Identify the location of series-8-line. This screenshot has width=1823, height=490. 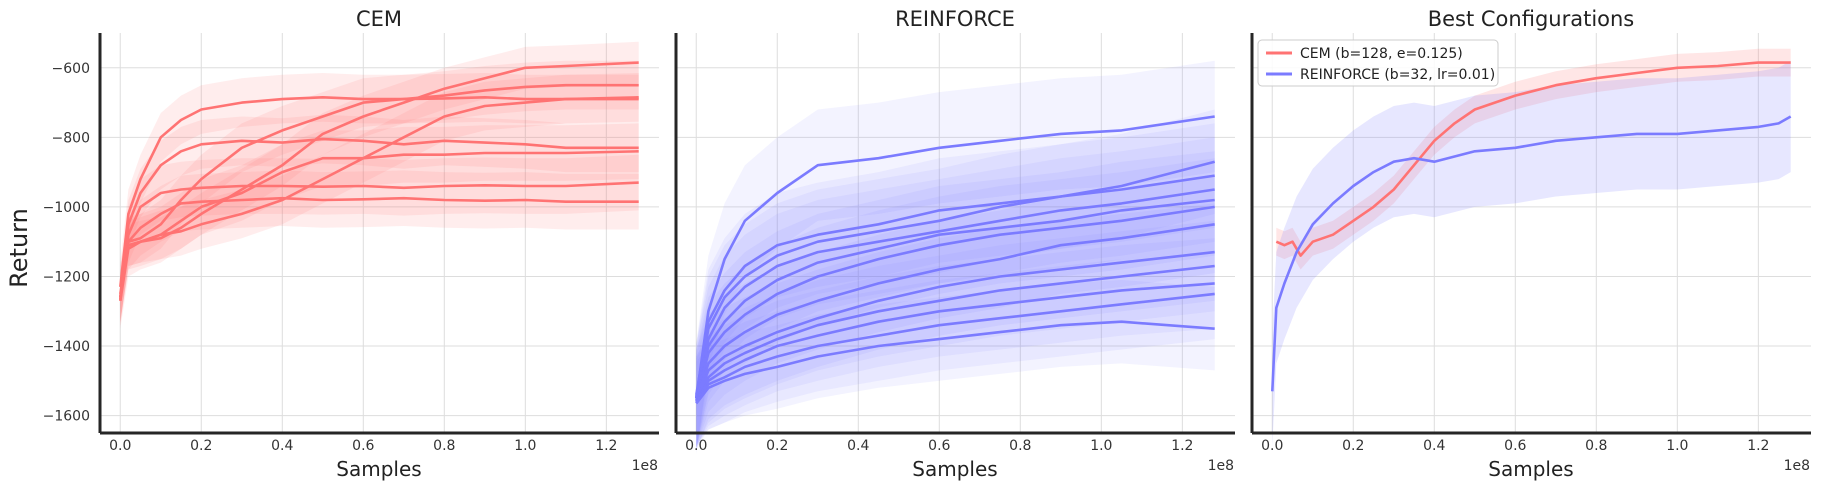
(955, 333).